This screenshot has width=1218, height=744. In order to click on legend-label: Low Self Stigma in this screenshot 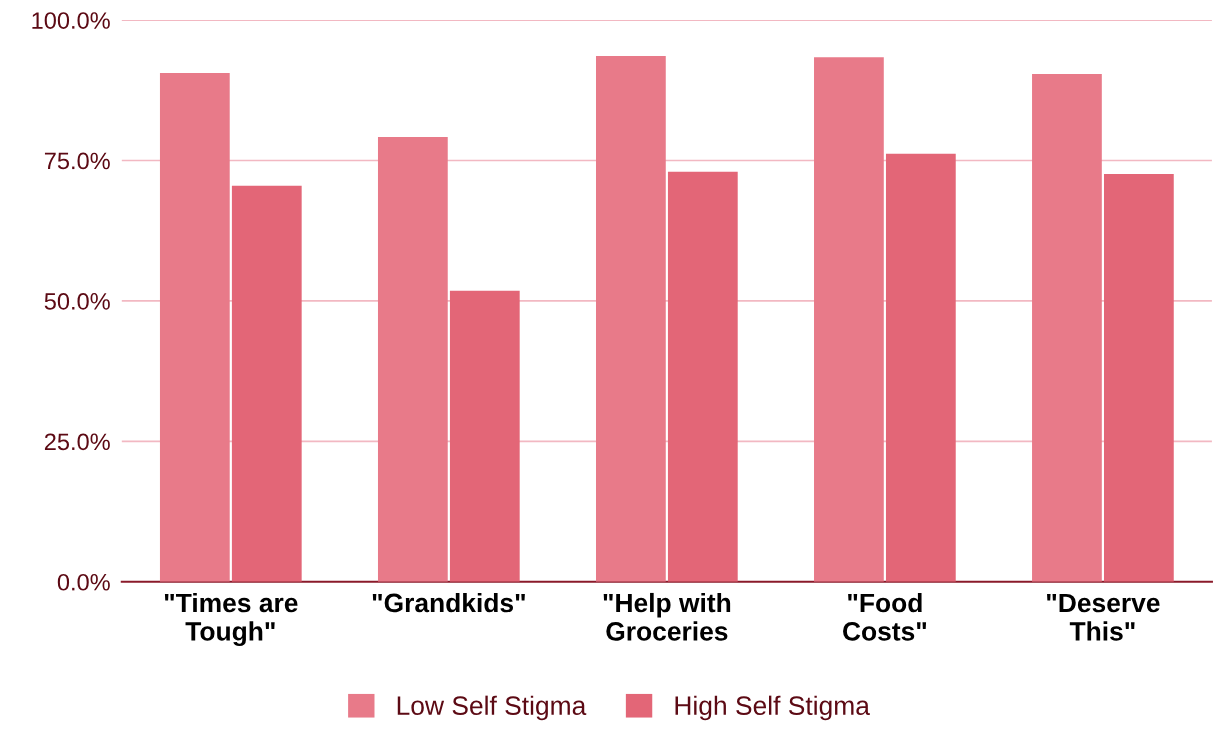, I will do `click(492, 708)`.